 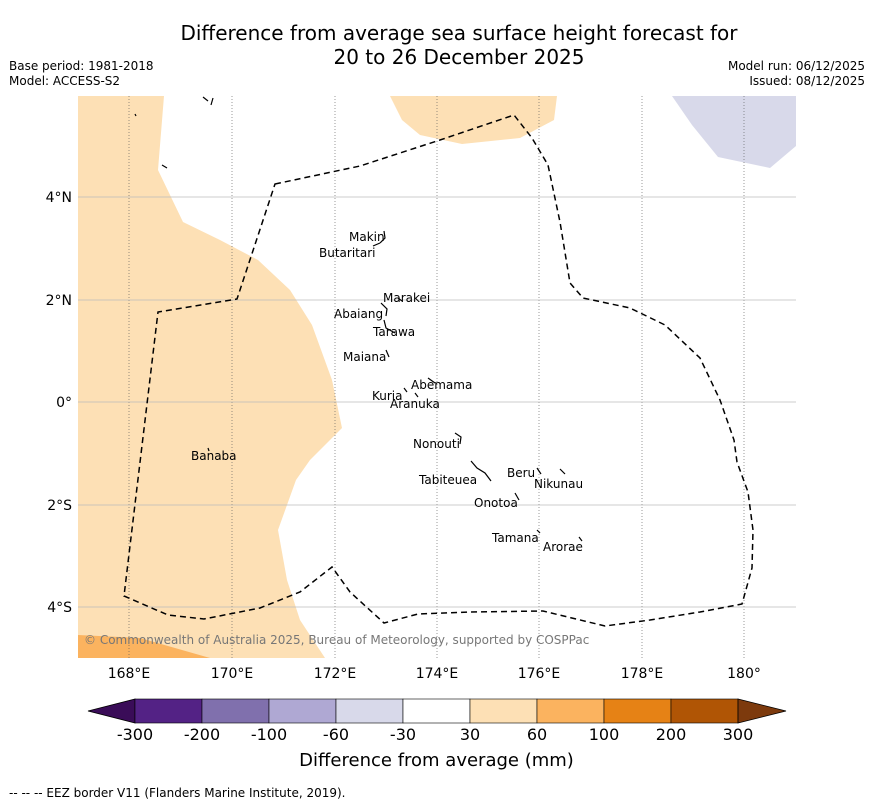 I want to click on anomaly-region-northeast, so click(x=734, y=132).